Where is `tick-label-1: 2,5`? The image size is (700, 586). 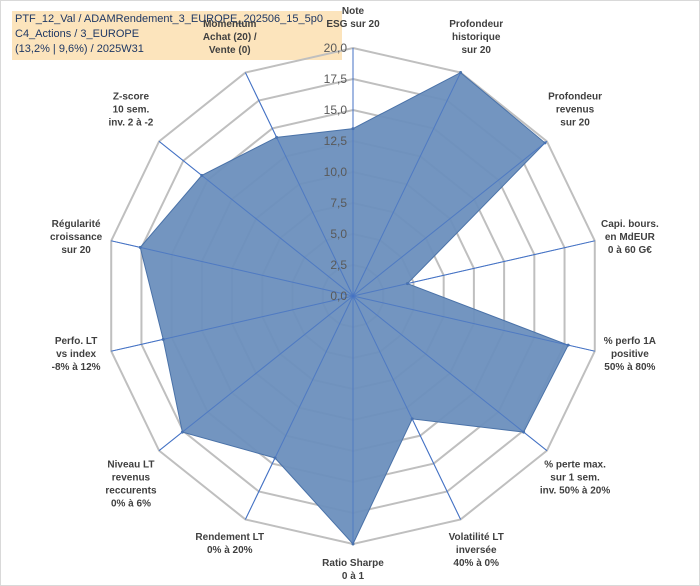
tick-label-1: 2,5 is located at coordinates (338, 265).